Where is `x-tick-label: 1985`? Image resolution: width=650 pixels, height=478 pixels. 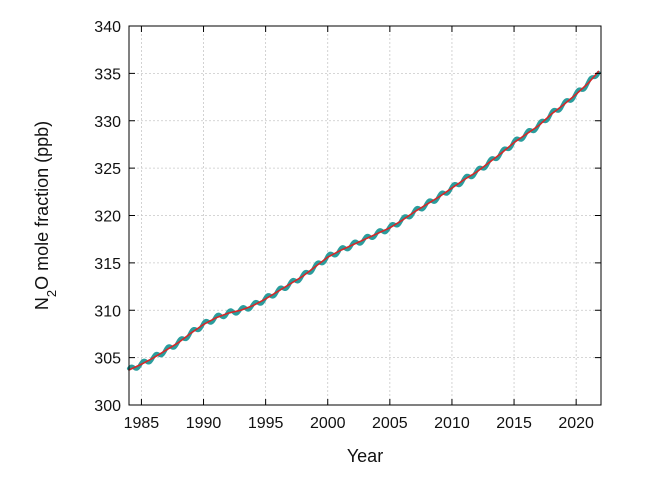
x-tick-label: 1985 is located at coordinates (142, 423).